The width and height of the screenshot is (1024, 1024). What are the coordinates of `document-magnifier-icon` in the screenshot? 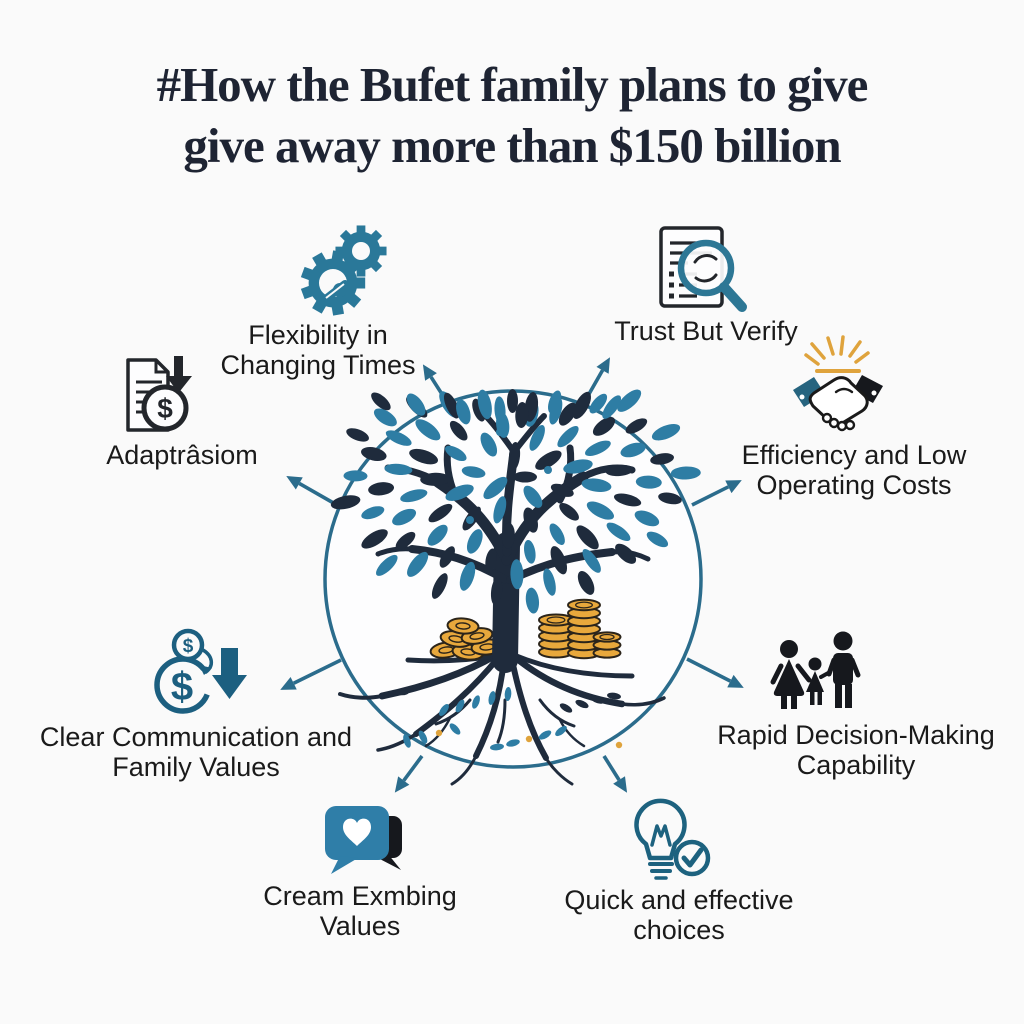 It's located at (703, 269).